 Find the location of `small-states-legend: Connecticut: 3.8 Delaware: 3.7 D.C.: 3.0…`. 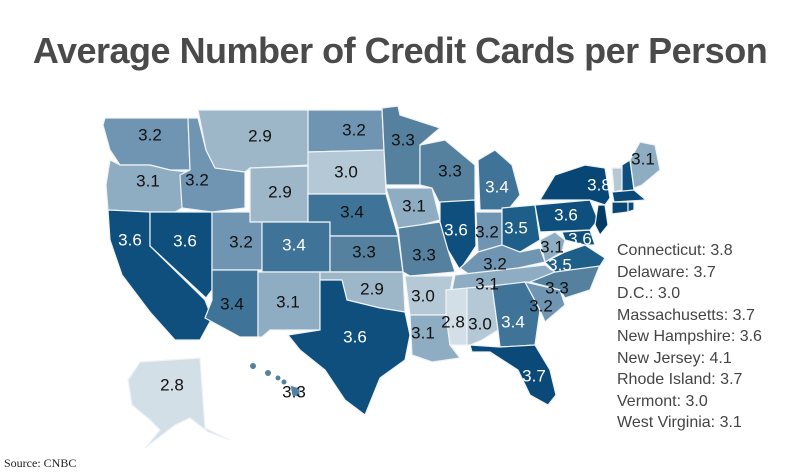

small-states-legend: Connecticut: 3.8 Delaware: 3.7 D.C.: 3.0… is located at coordinates (689, 337).